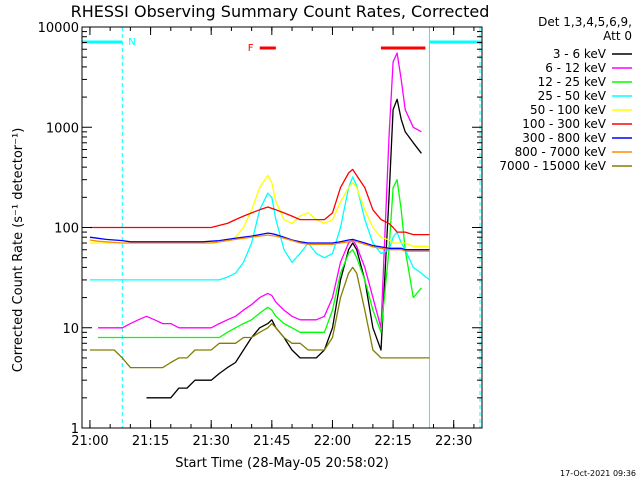  I want to click on y-tick-label: 1000, so click(62, 128).